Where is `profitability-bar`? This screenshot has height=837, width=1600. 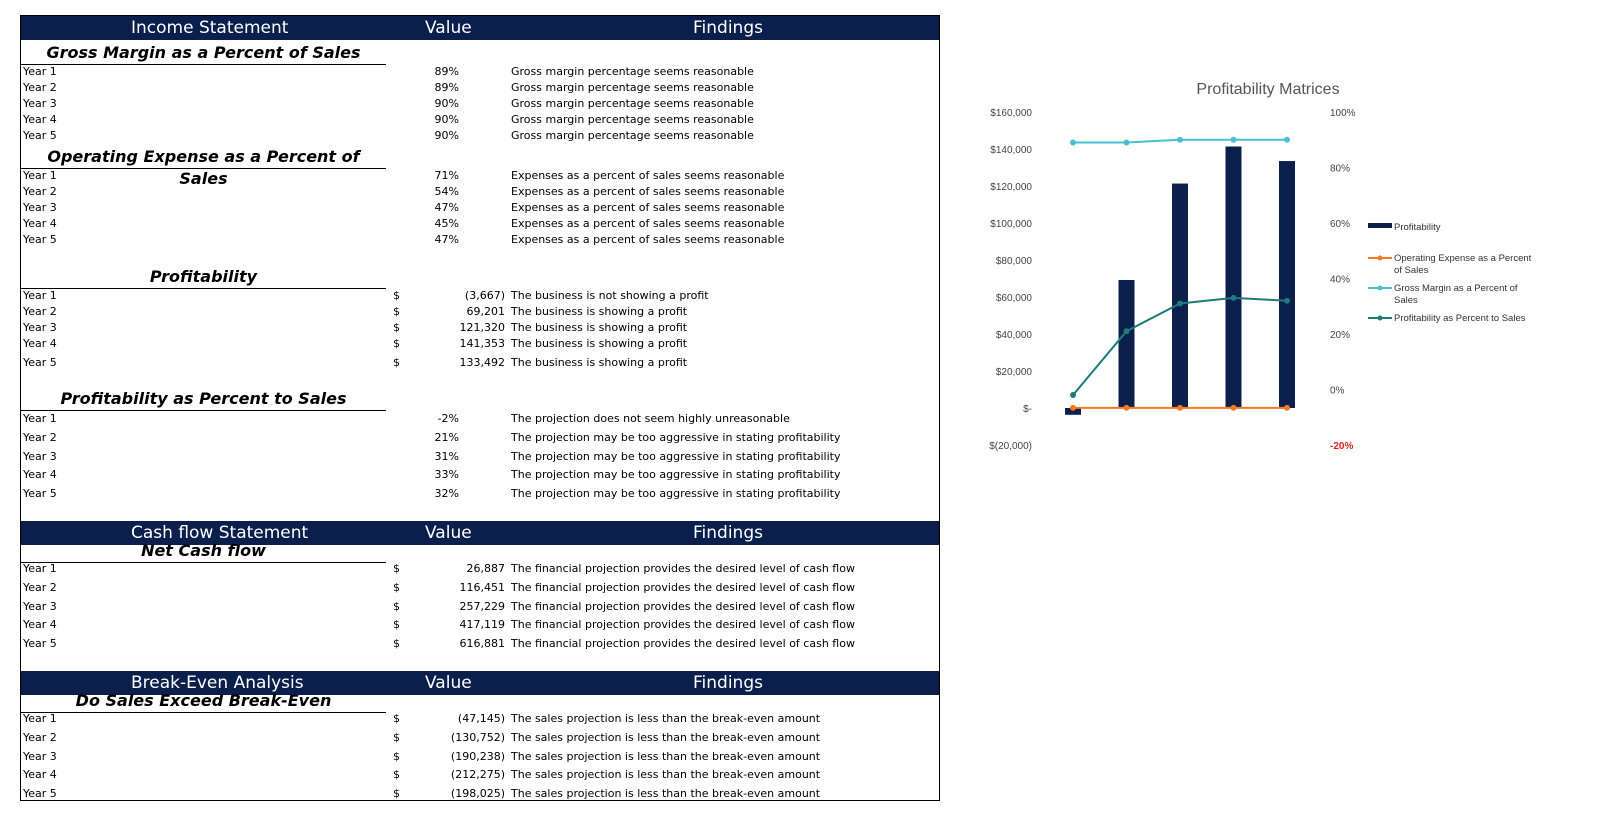
profitability-bar is located at coordinates (1180, 295).